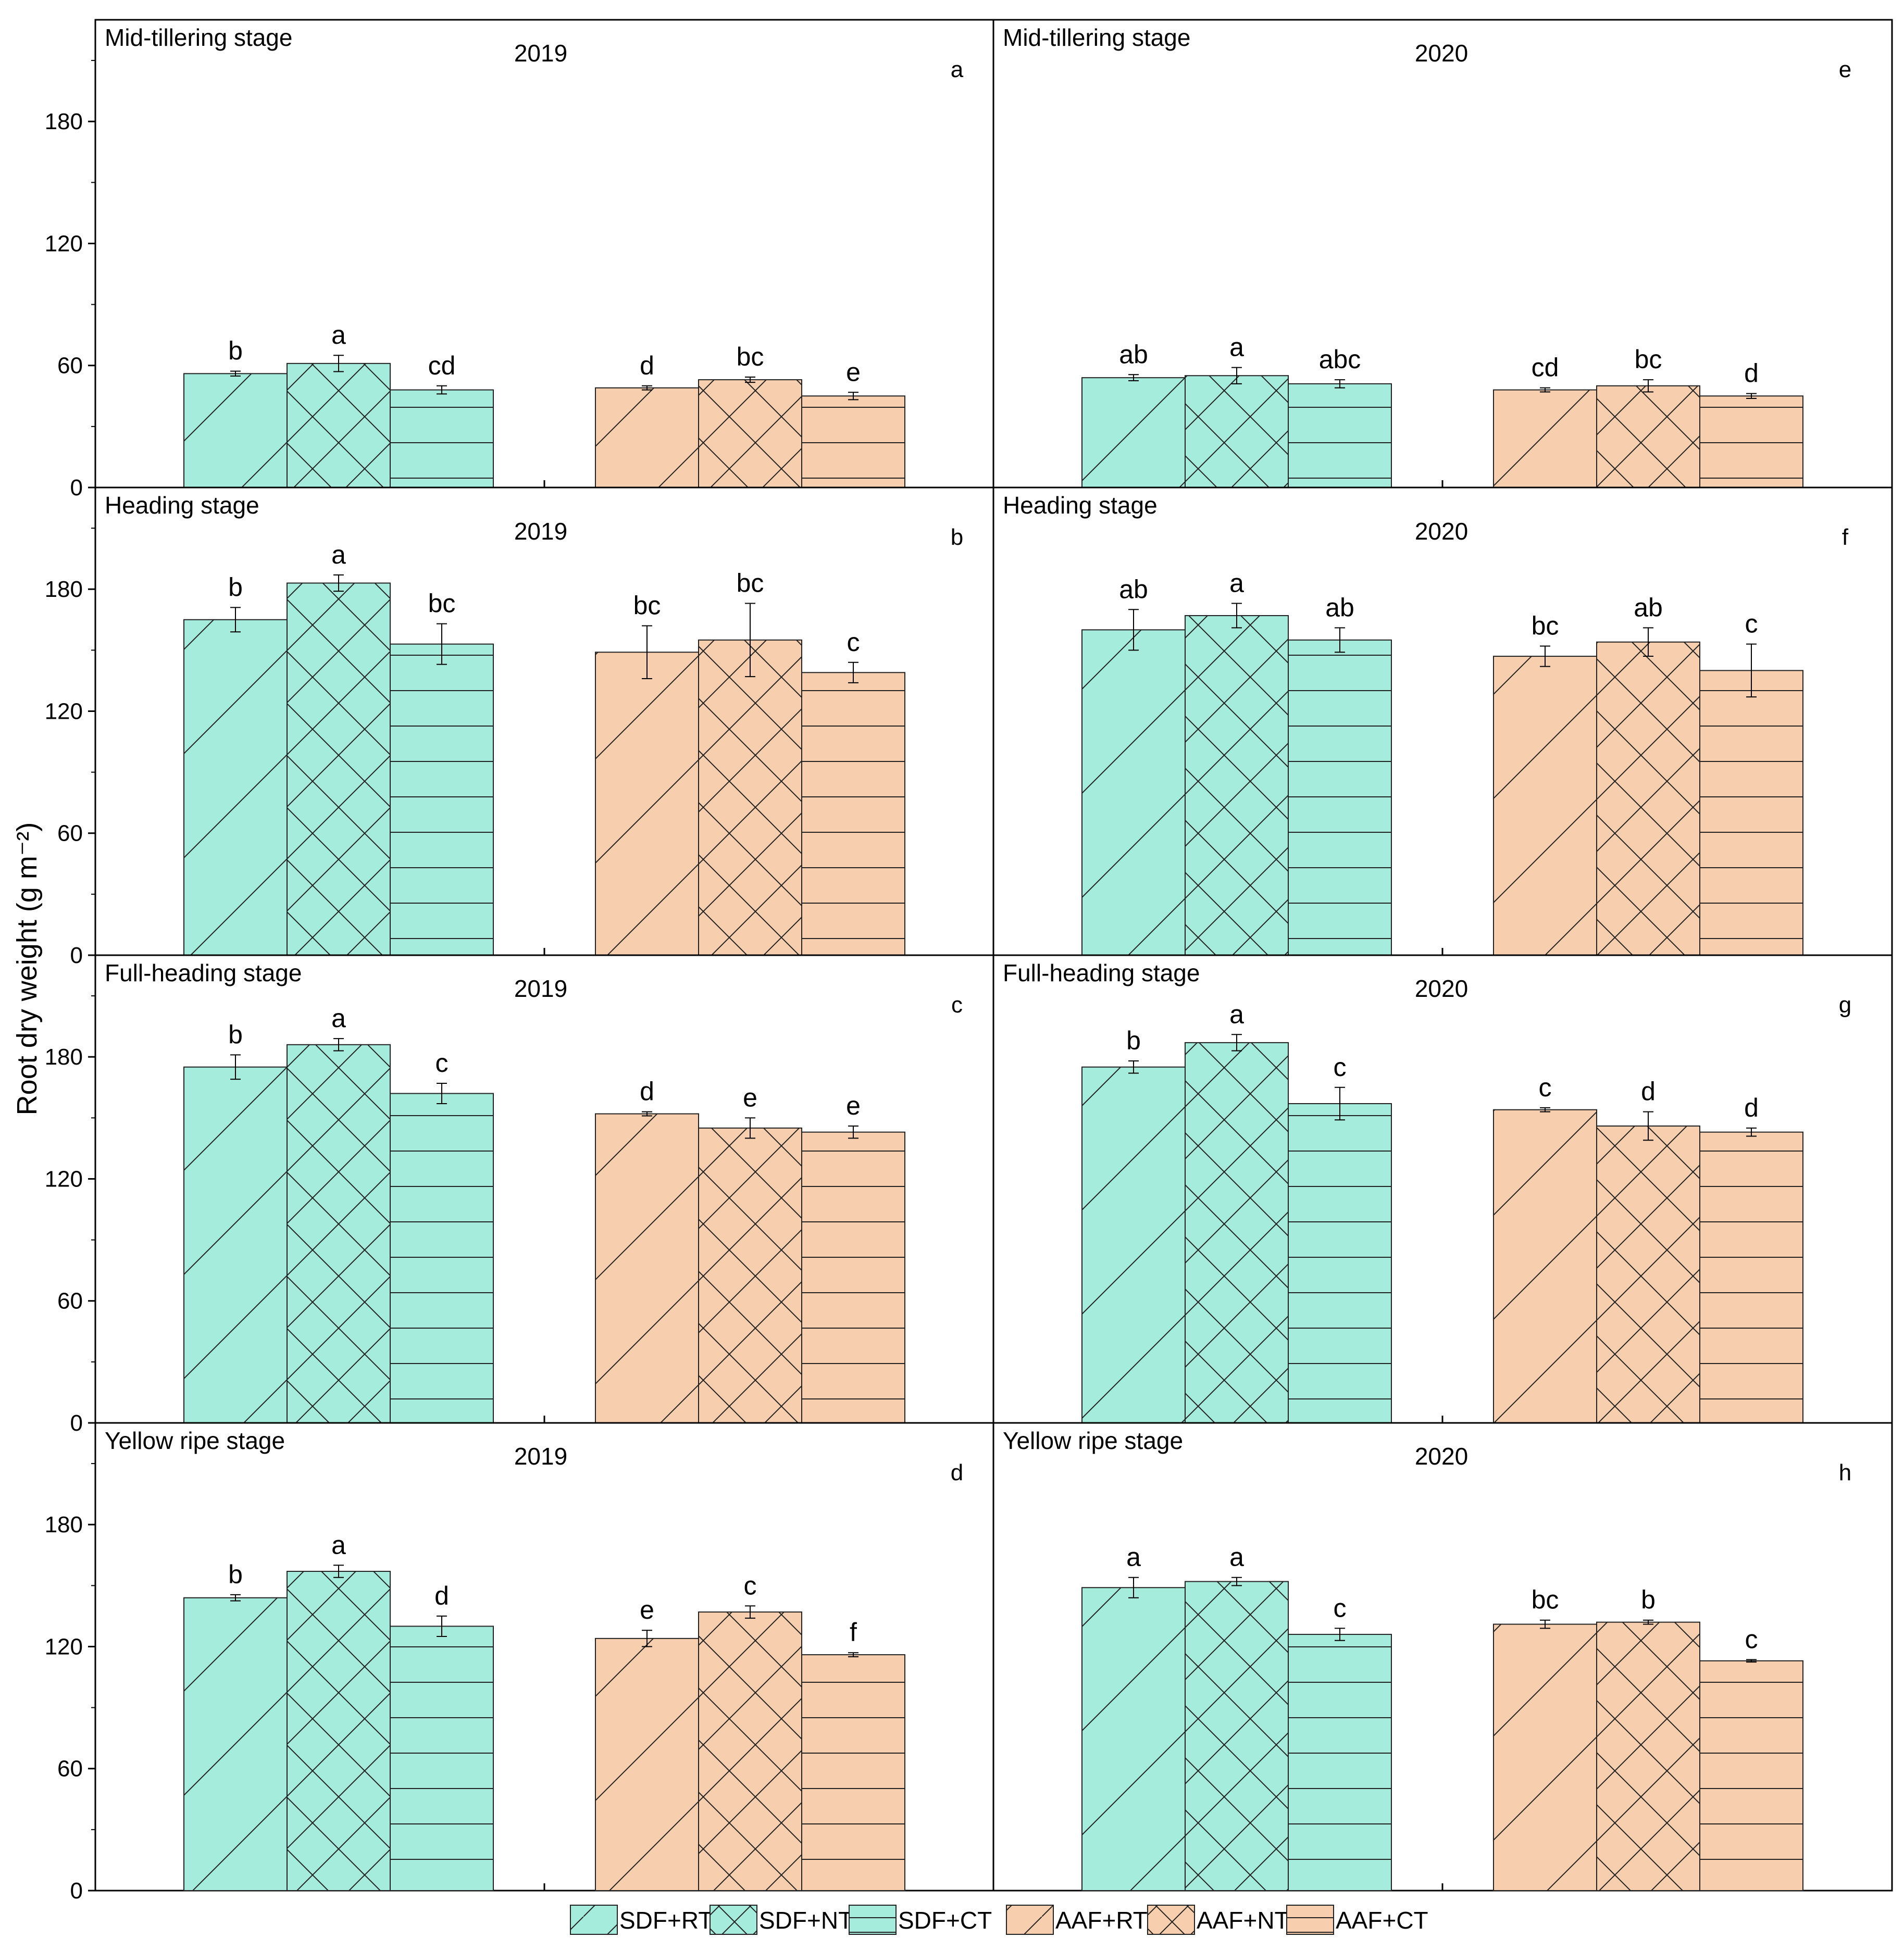 The height and width of the screenshot is (1938, 1904). Describe the element at coordinates (1845, 69) in the screenshot. I see `panel-letter: e` at that location.